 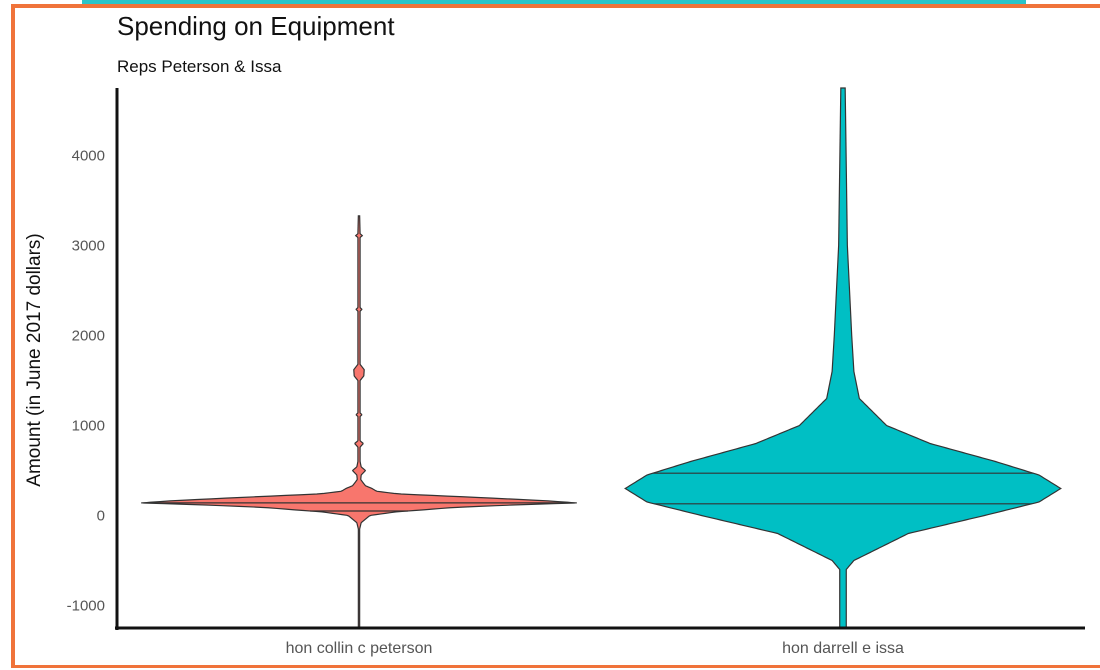 I want to click on y-axis-label: Amount (in June 2017 dollars), so click(x=34, y=359).